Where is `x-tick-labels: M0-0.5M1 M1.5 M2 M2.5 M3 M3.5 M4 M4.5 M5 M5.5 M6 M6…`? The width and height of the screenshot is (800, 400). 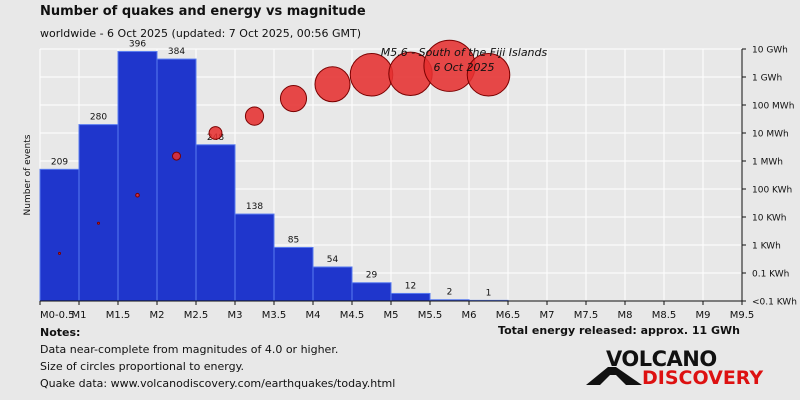 x-tick-labels: M0-0.5M1 M1.5 M2 M2.5 M3 M3.5 M4 M4.5 M5 M5.5 M6 M6… is located at coordinates (397, 315).